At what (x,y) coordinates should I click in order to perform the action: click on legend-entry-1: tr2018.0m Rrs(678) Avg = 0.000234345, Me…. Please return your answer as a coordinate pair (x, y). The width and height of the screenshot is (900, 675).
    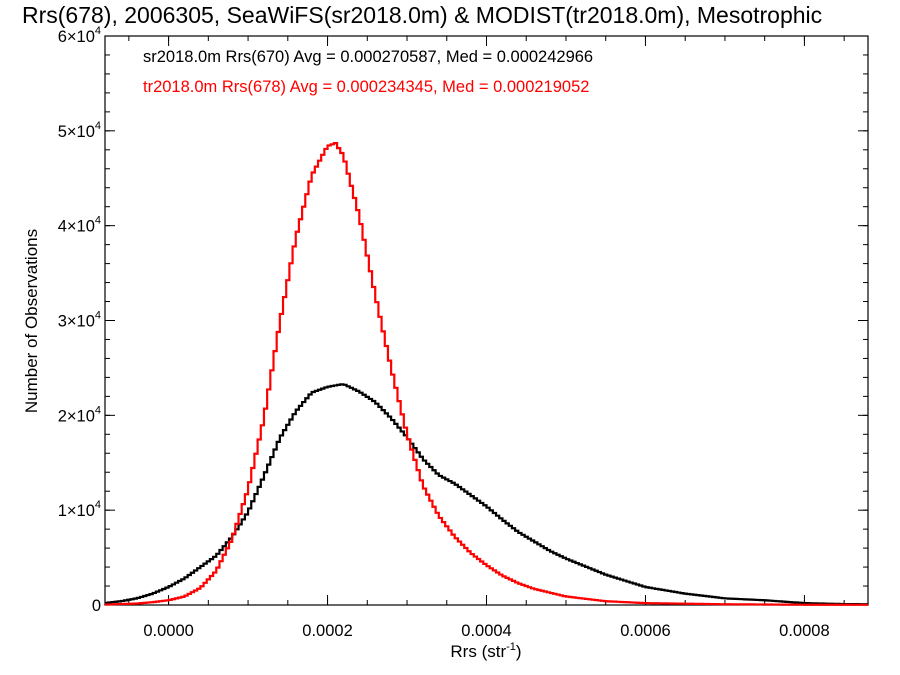
    Looking at the image, I should click on (366, 87).